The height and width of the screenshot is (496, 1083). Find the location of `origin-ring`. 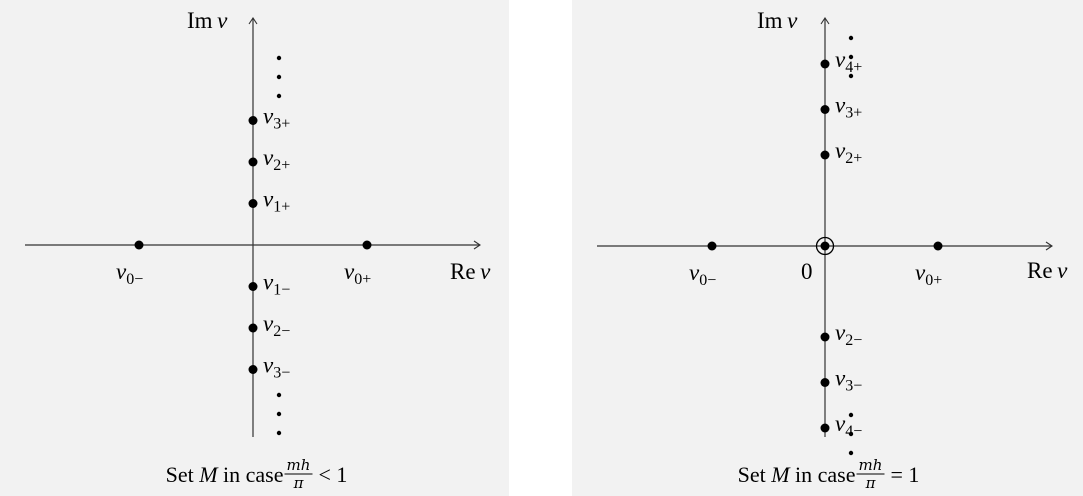

origin-ring is located at coordinates (825, 246).